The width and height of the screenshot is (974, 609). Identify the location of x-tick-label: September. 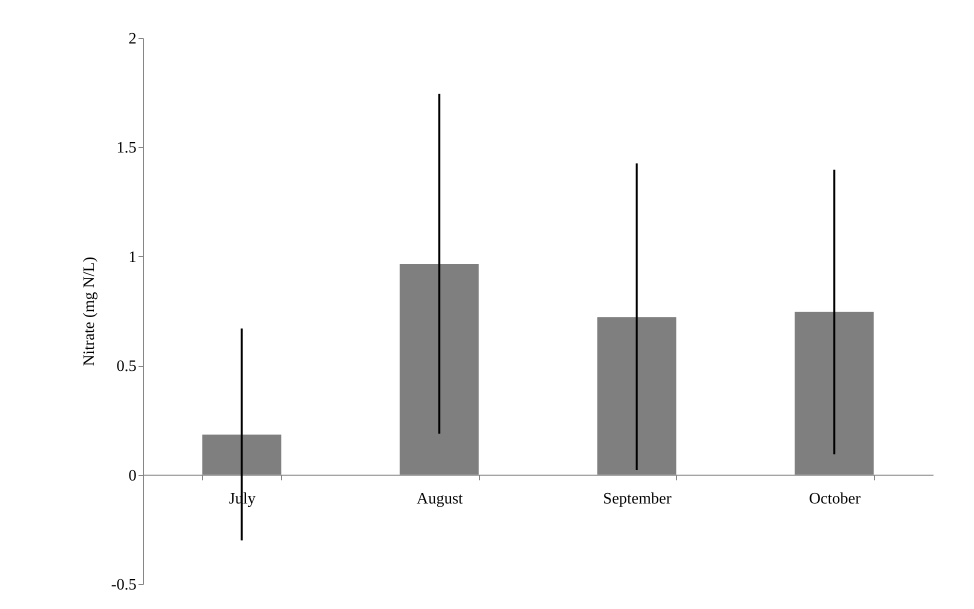
(637, 499).